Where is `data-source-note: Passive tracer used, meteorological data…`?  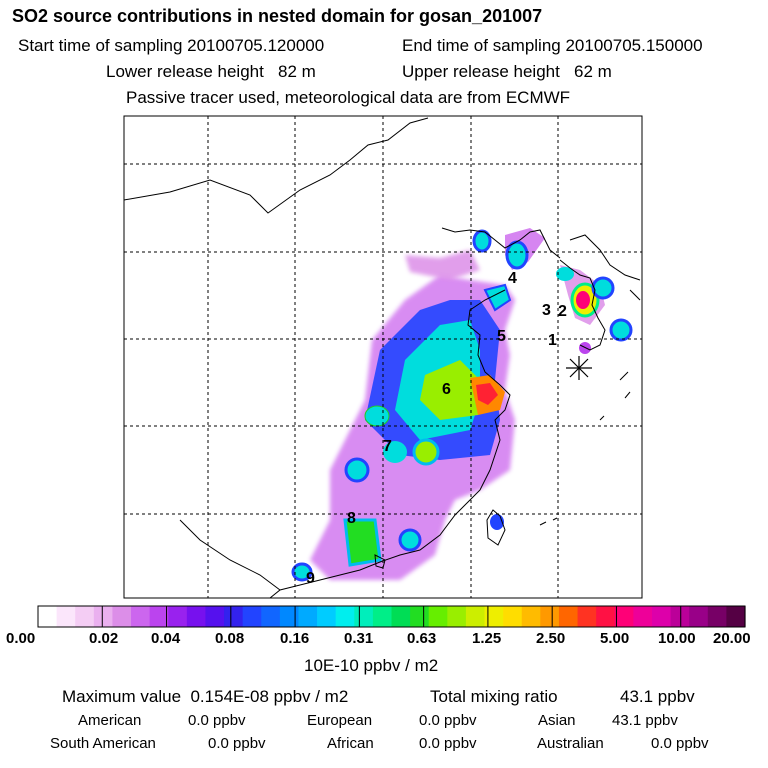
data-source-note: Passive tracer used, meteorological data… is located at coordinates (348, 97).